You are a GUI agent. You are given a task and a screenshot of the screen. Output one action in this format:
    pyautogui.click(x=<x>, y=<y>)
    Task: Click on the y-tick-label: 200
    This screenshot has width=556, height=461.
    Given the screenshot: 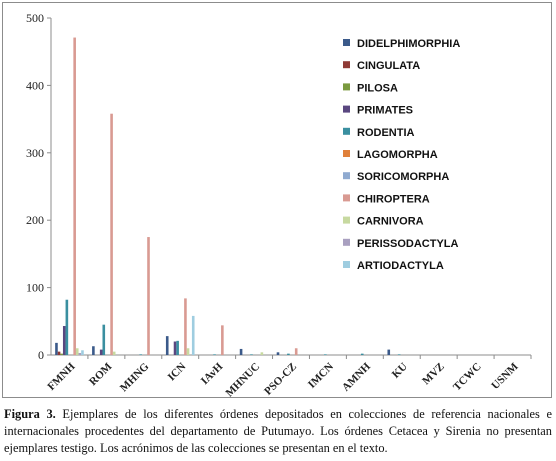 What is the action you would take?
    pyautogui.click(x=35, y=220)
    